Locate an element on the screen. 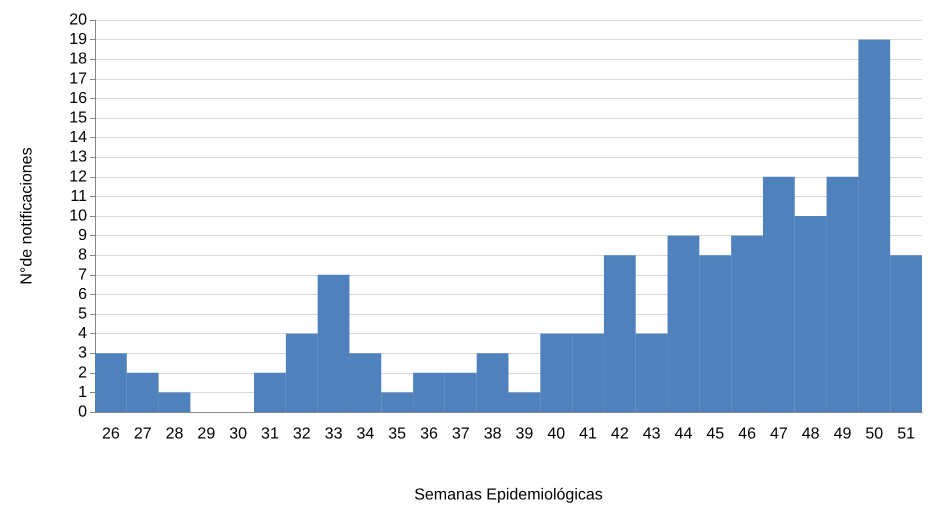 Image resolution: width=936 pixels, height=514 pixels. x-tick-label: 33 is located at coordinates (333, 434).